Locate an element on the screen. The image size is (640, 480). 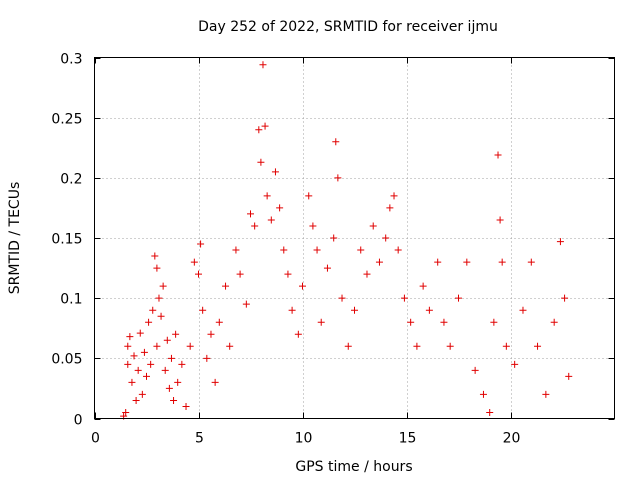
y-tick-label: 0 is located at coordinates (78, 421).